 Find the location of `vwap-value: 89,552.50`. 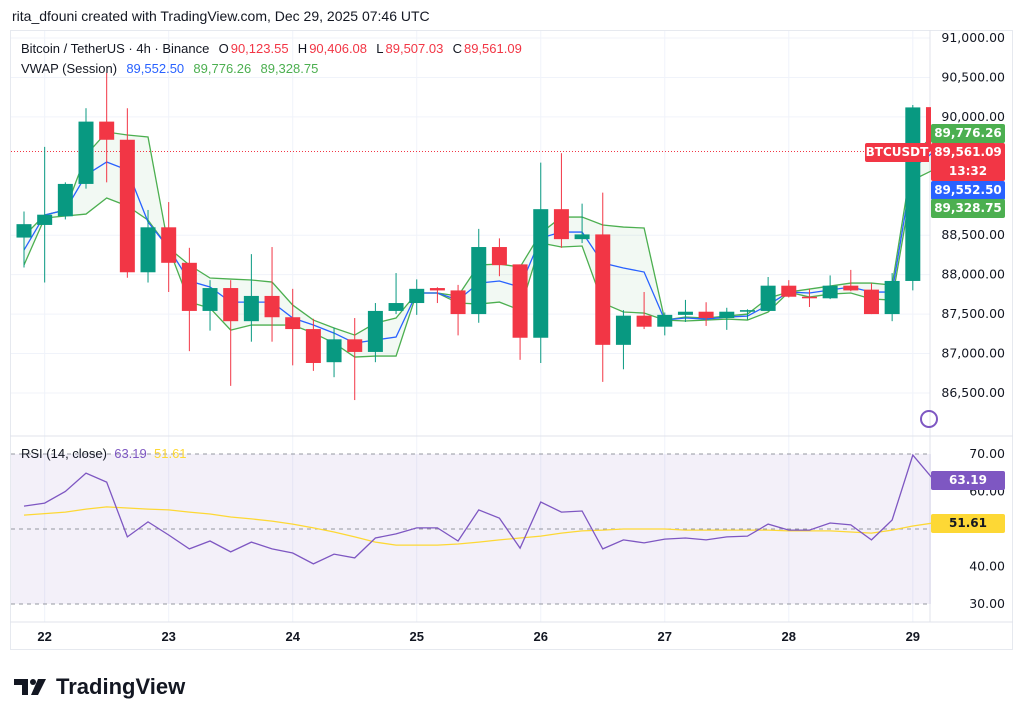

vwap-value: 89,552.50 is located at coordinates (155, 68).